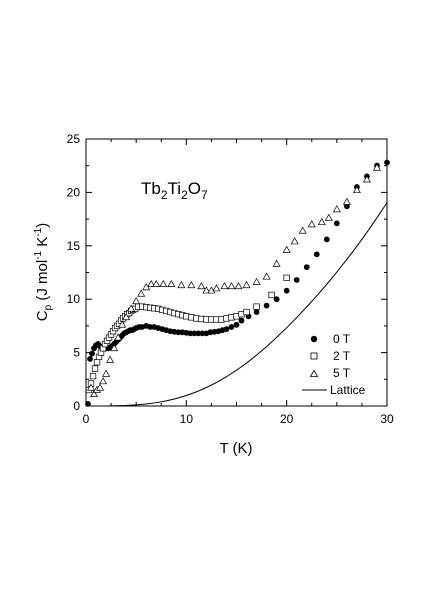 Image resolution: width=436 pixels, height=599 pixels. Describe the element at coordinates (86, 419) in the screenshot. I see `x-tick-label: 0` at that location.